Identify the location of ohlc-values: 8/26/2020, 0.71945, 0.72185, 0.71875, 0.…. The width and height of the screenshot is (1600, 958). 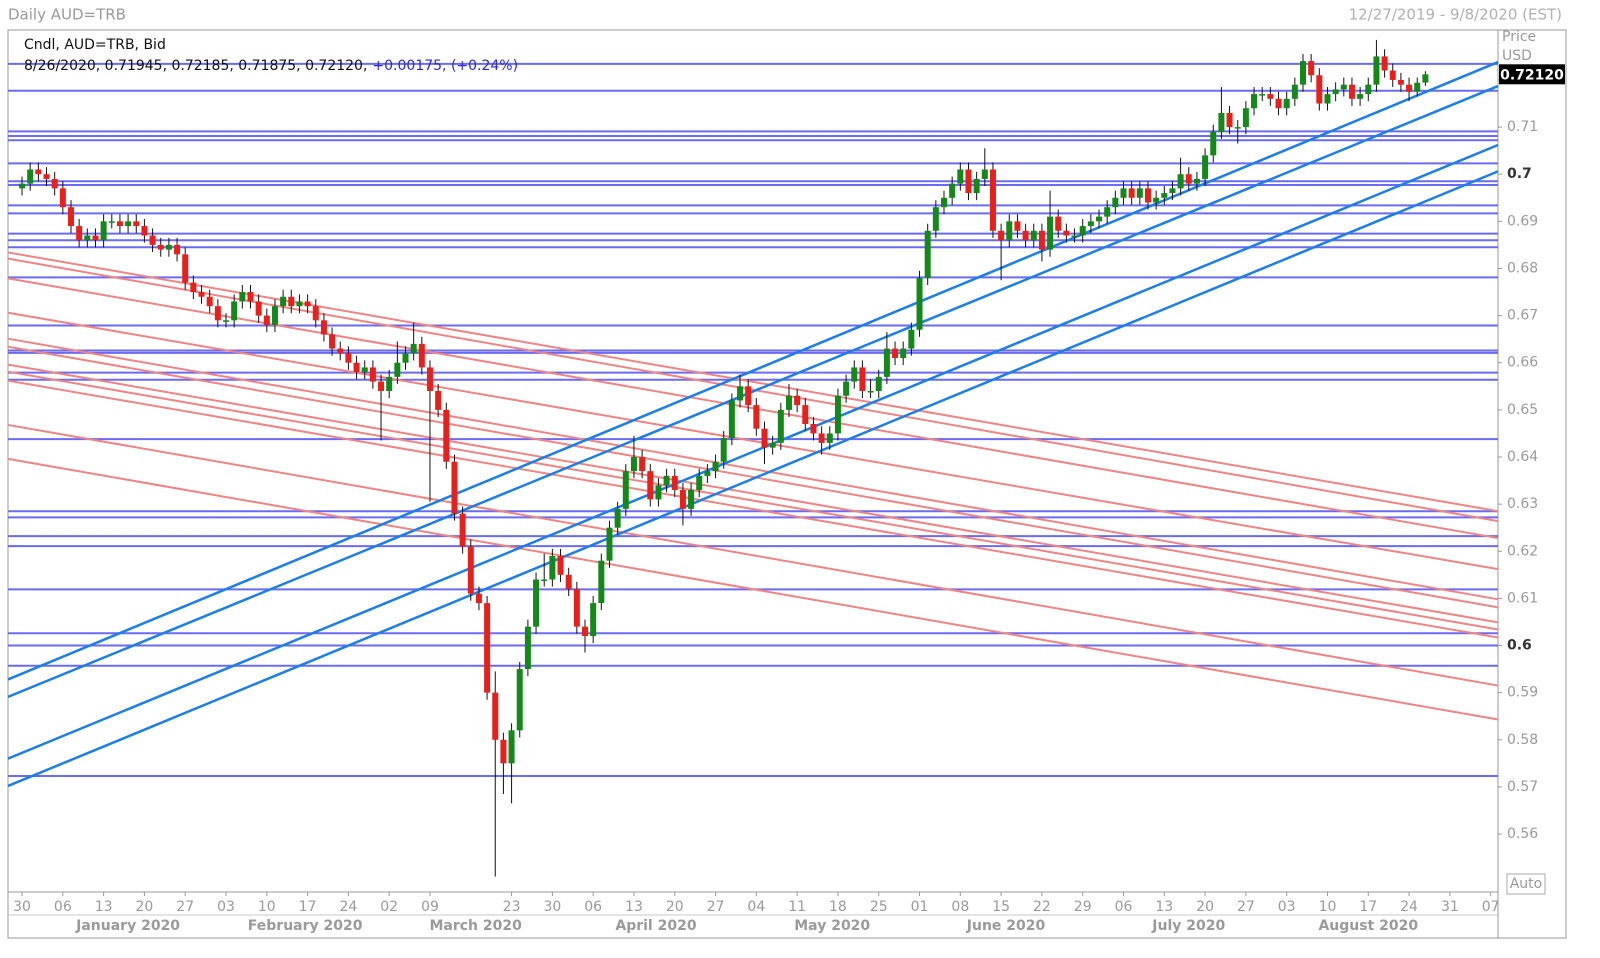
(195, 66).